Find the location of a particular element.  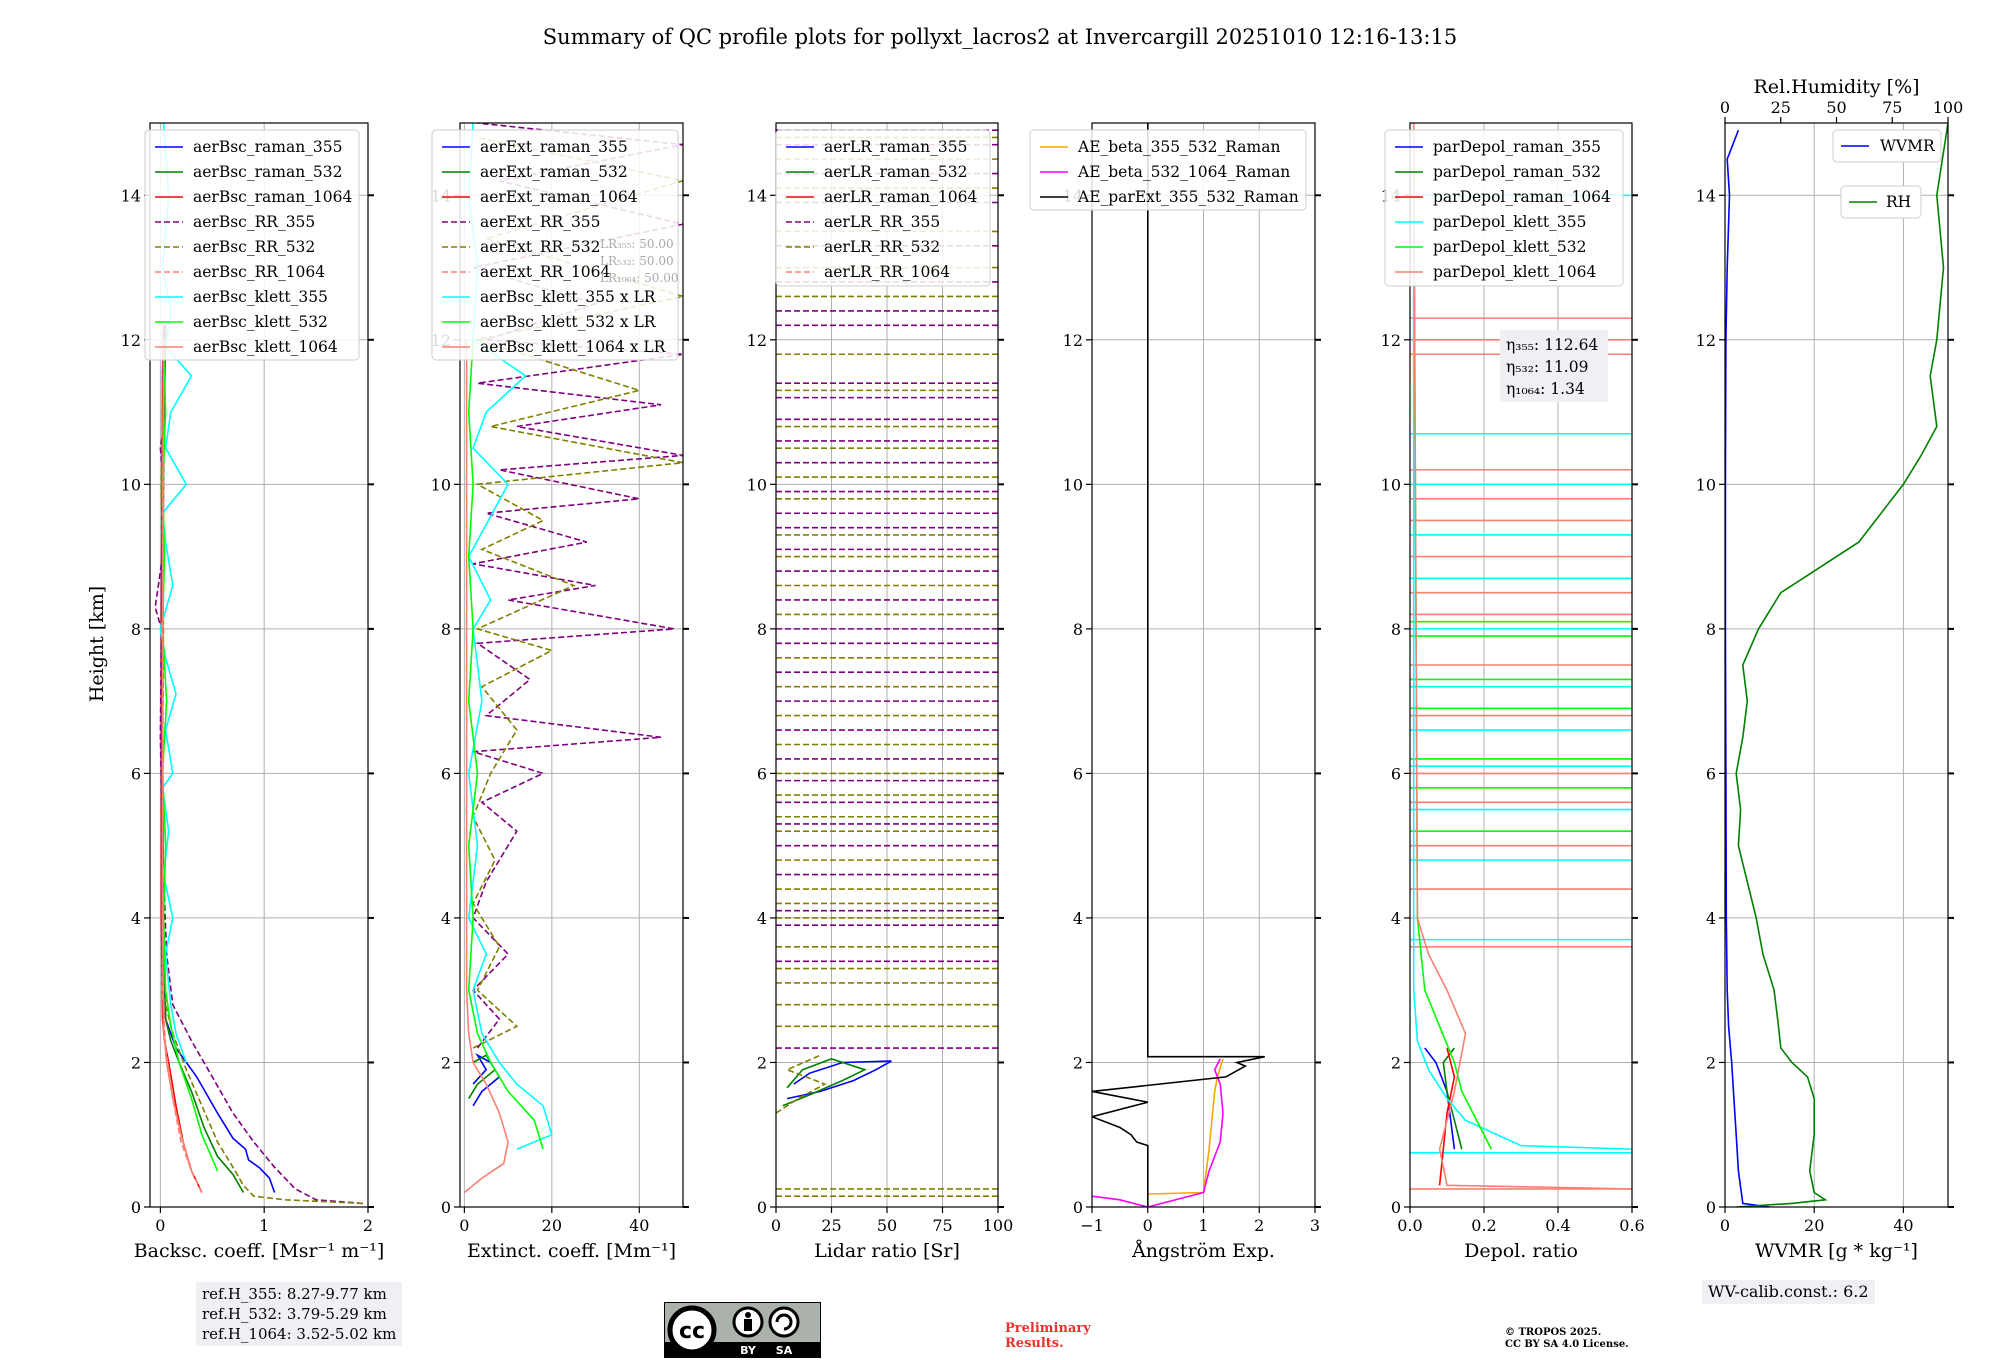

x-tick-label: 2 is located at coordinates (1259, 1225).